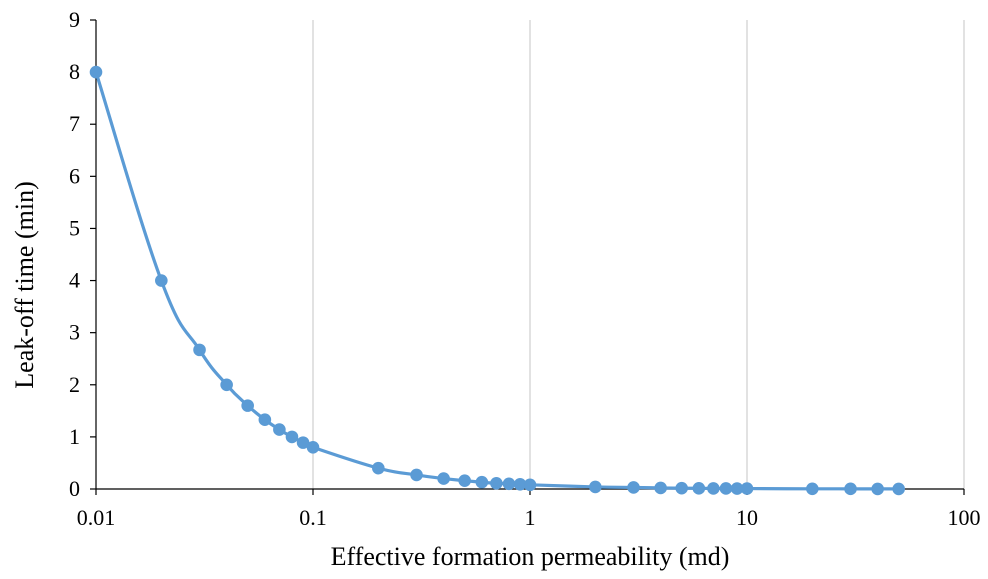 The width and height of the screenshot is (988, 579). Describe the element at coordinates (74, 384) in the screenshot. I see `y-tick-label: 2` at that location.